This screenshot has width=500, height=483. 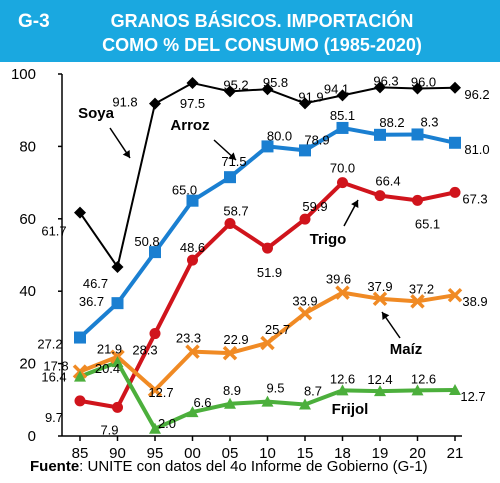 I want to click on x-tick-label: 15, so click(x=305, y=453).